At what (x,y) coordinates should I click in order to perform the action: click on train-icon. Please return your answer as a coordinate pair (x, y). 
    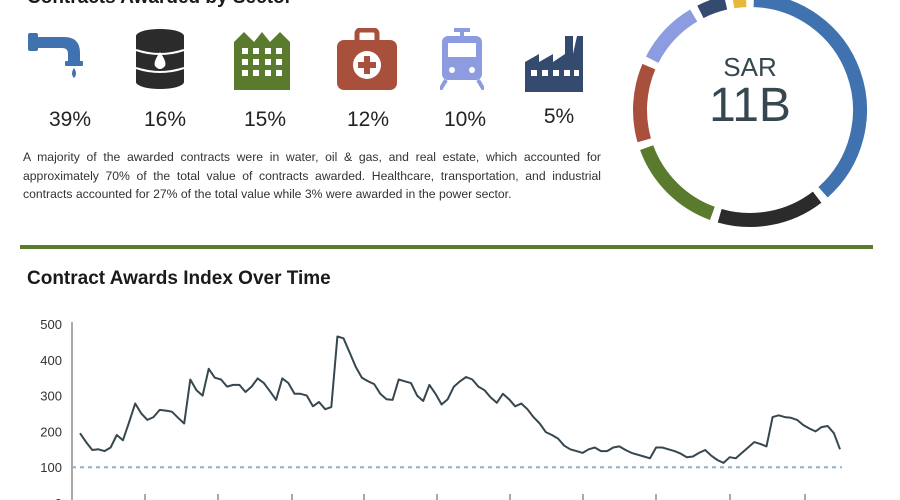
    Looking at the image, I should click on (462, 59).